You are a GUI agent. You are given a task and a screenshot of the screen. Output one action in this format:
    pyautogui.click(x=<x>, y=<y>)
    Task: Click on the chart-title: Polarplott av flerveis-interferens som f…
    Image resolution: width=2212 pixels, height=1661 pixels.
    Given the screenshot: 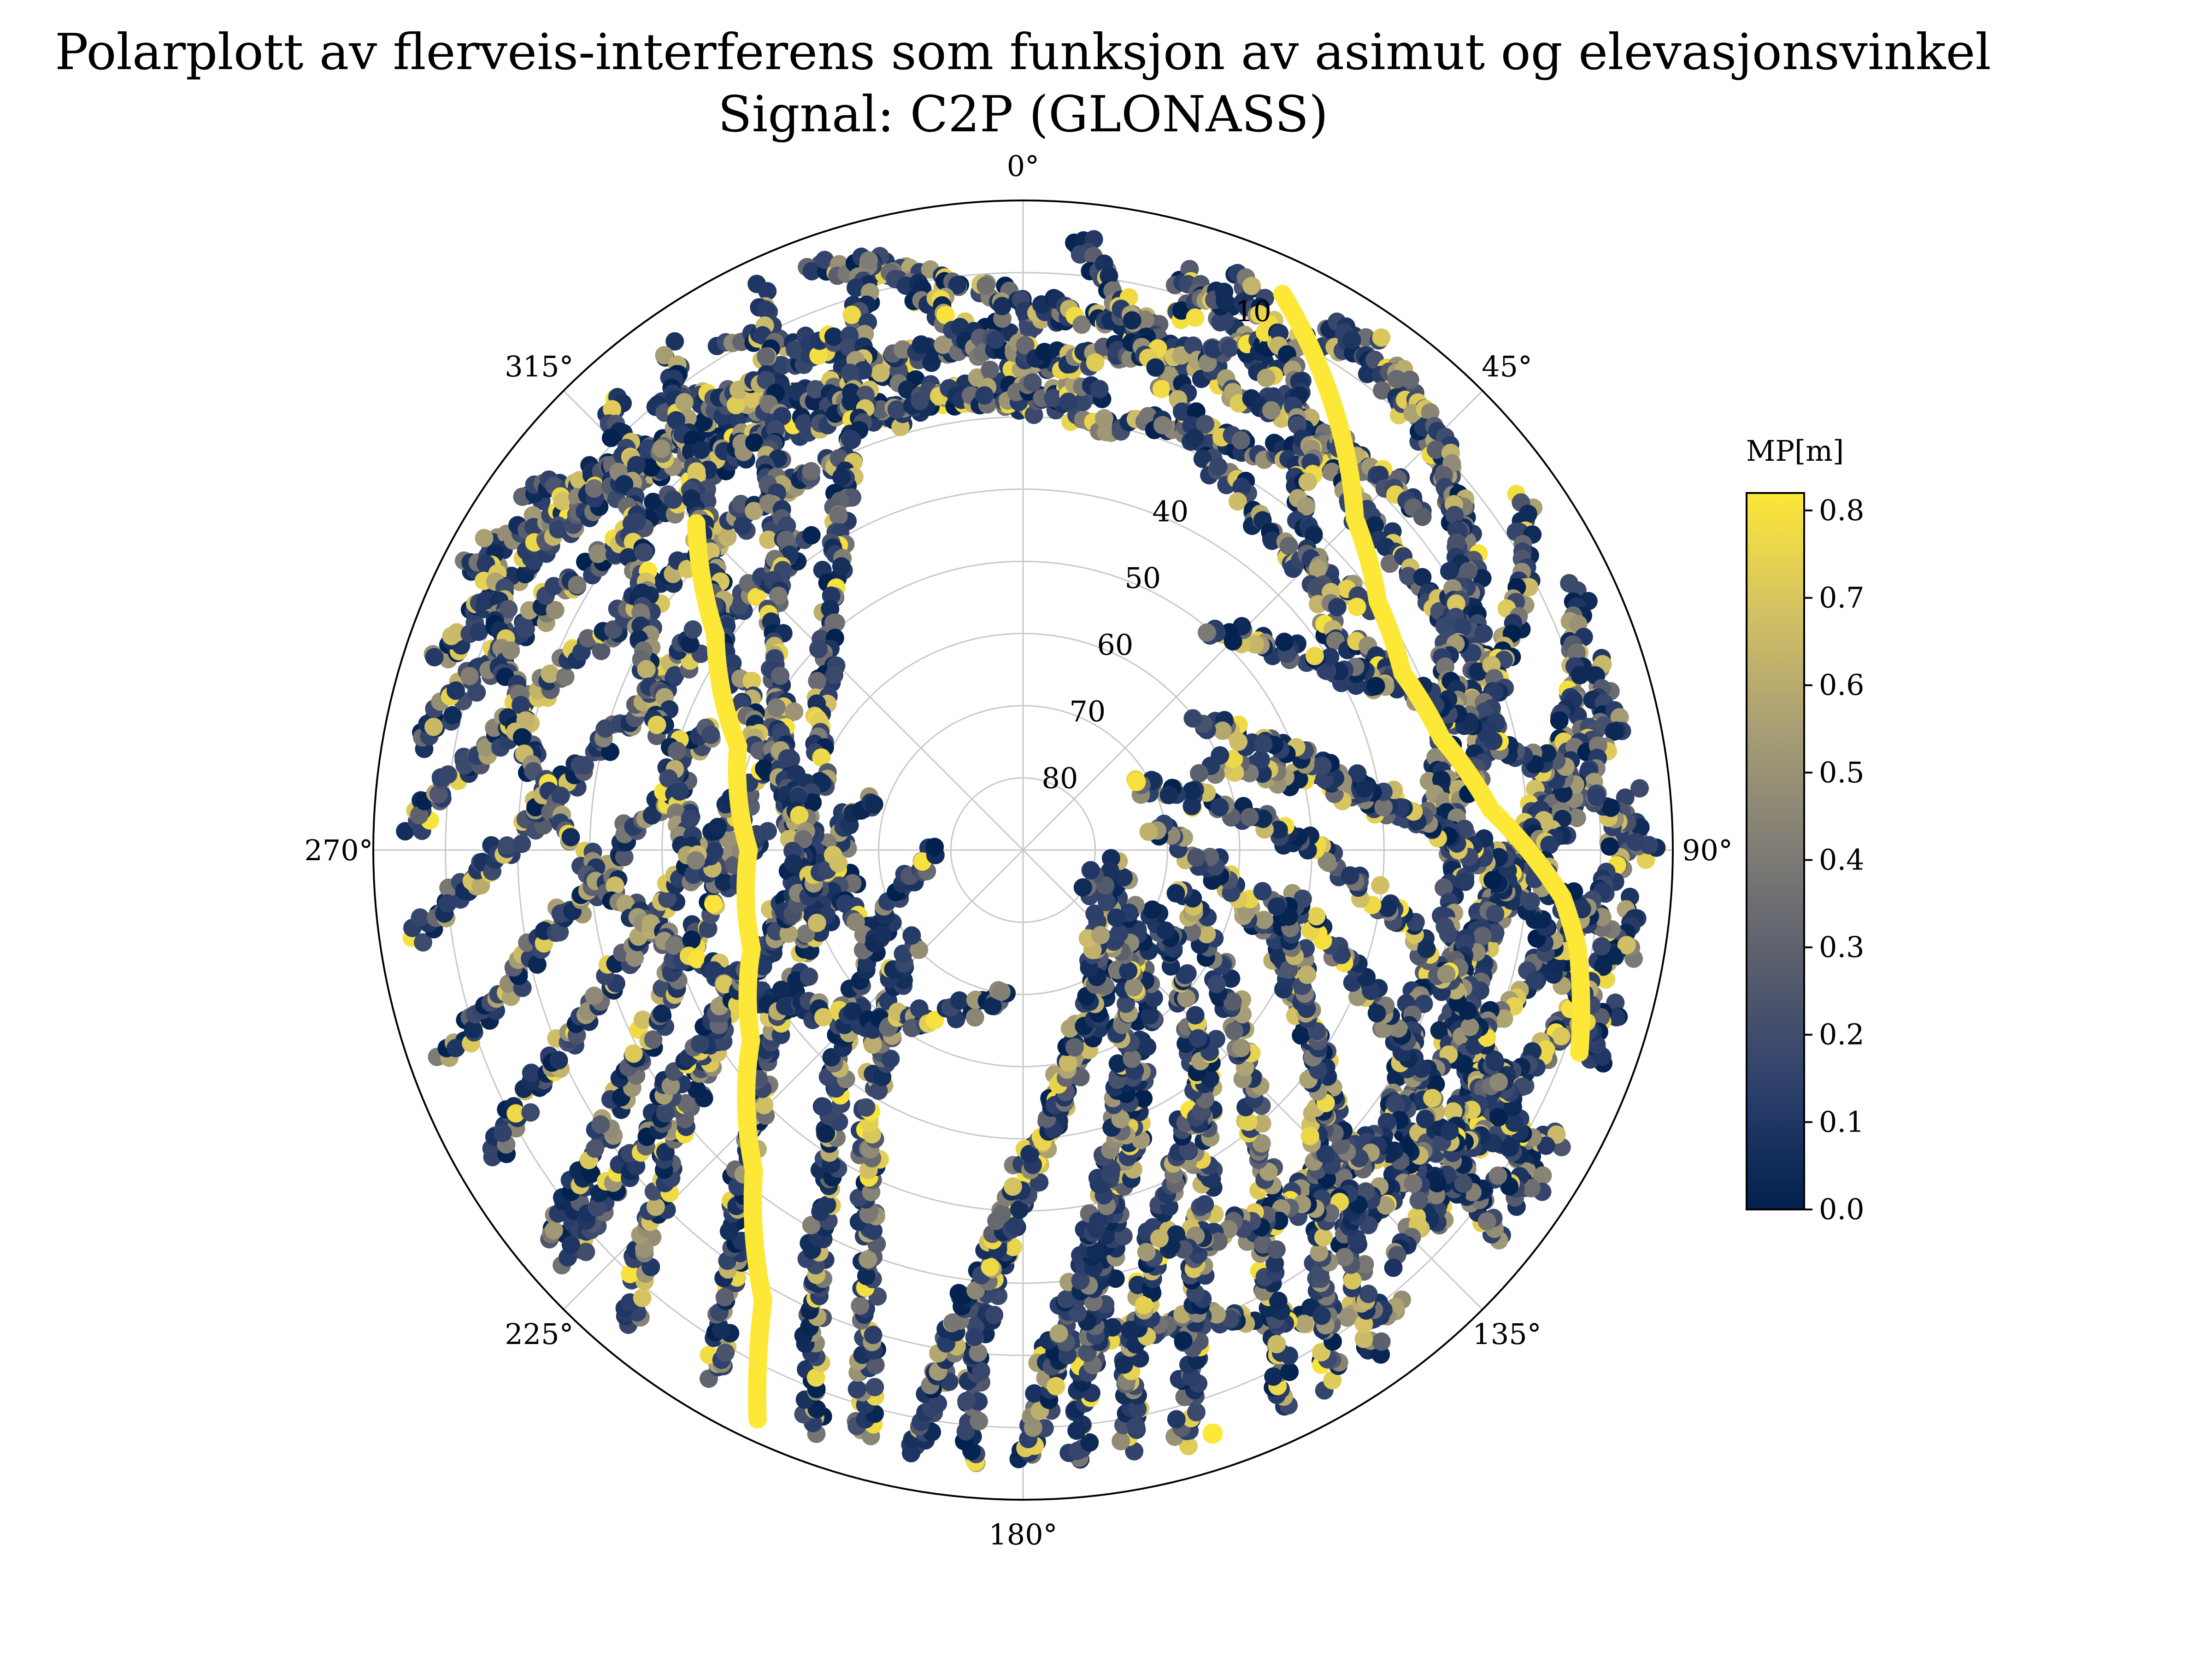 What is the action you would take?
    pyautogui.click(x=1023, y=52)
    